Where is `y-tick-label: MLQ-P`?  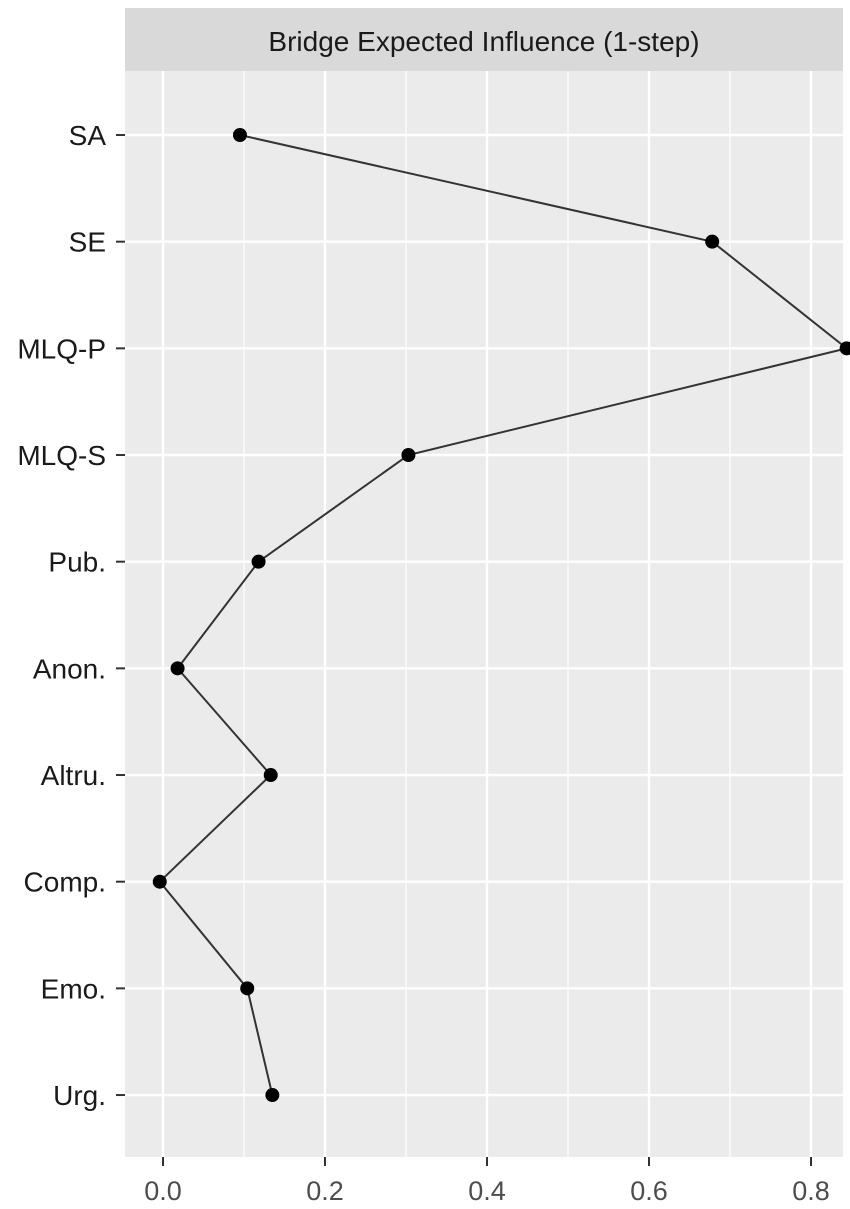
y-tick-label: MLQ-P is located at coordinates (61, 348).